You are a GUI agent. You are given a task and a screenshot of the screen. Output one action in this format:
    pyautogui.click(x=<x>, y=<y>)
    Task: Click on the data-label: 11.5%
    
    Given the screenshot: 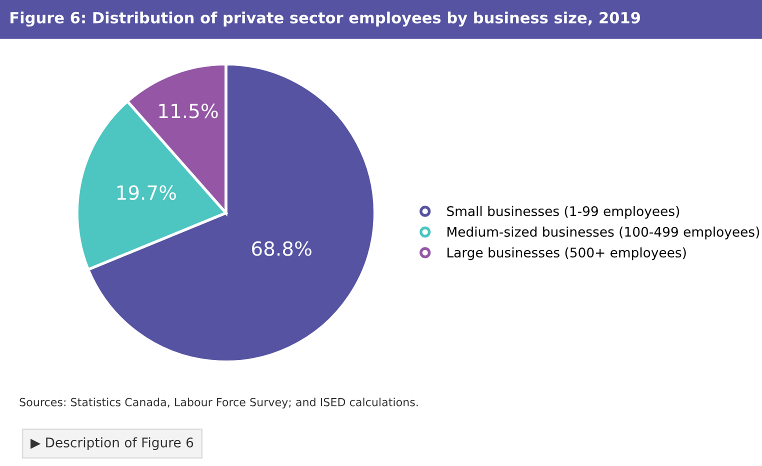 What is the action you would take?
    pyautogui.click(x=188, y=111)
    